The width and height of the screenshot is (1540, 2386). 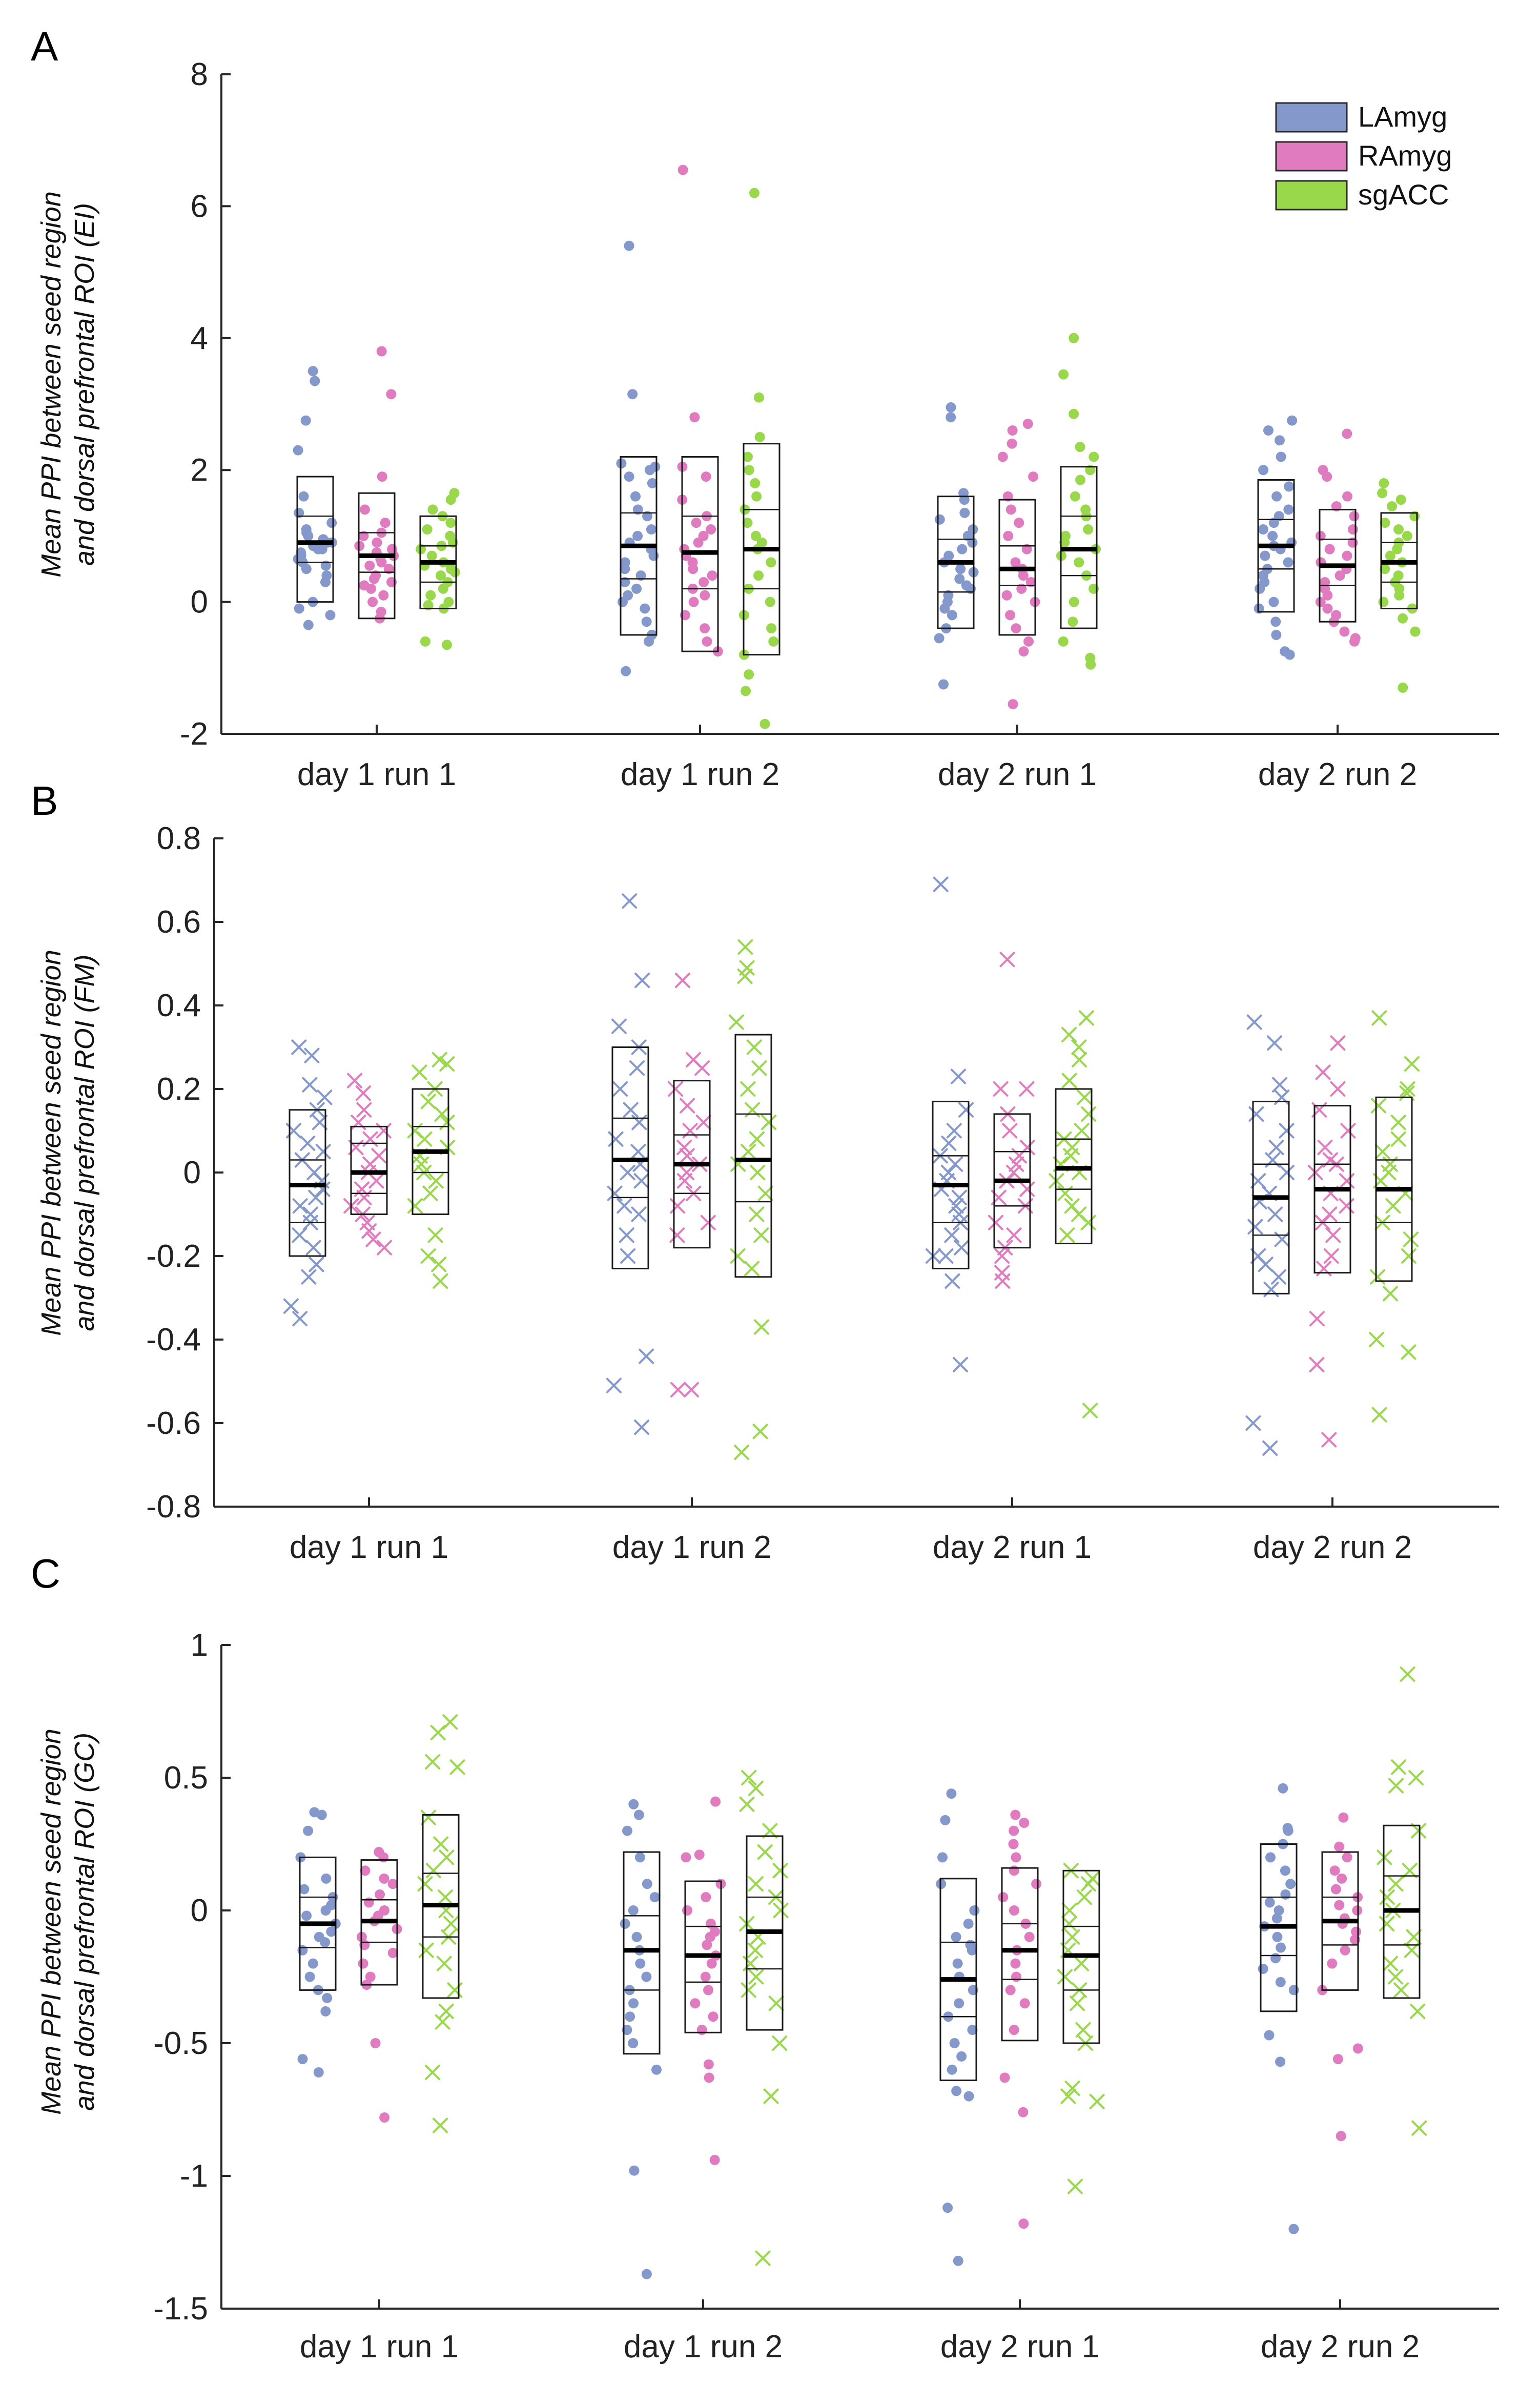 What do you see at coordinates (369, 1547) in the screenshot?
I see `x-category-label: day 1 run 1` at bounding box center [369, 1547].